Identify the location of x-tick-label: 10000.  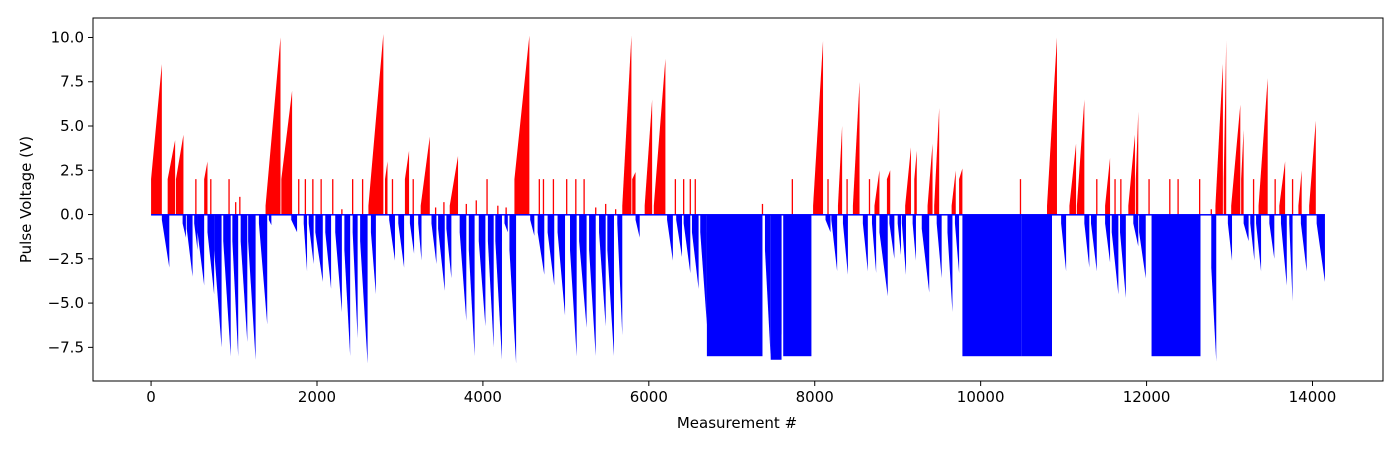
(981, 397).